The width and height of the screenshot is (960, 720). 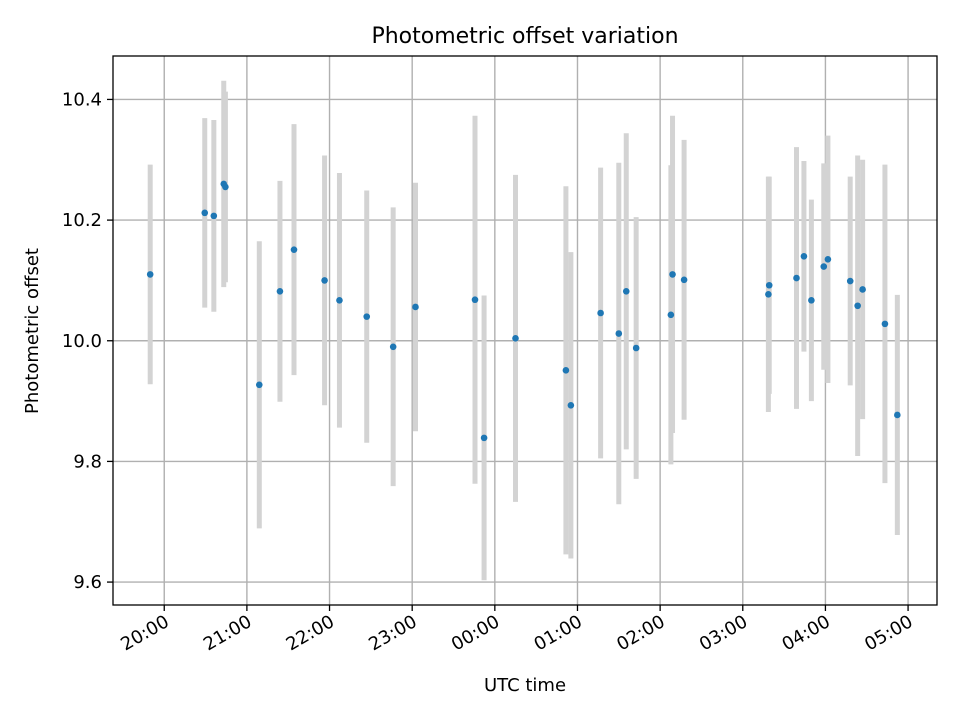 I want to click on x-tick-label: 00:00, so click(x=475, y=633).